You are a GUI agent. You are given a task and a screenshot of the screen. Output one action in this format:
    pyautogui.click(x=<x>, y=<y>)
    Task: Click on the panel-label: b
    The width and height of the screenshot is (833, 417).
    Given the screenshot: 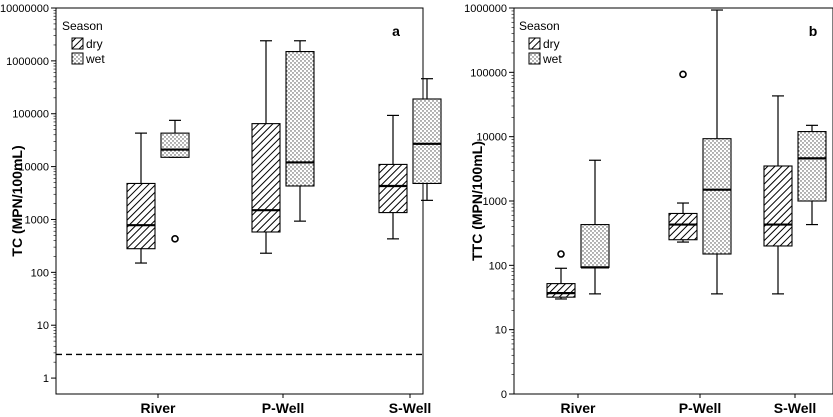 What is the action you would take?
    pyautogui.click(x=813, y=31)
    